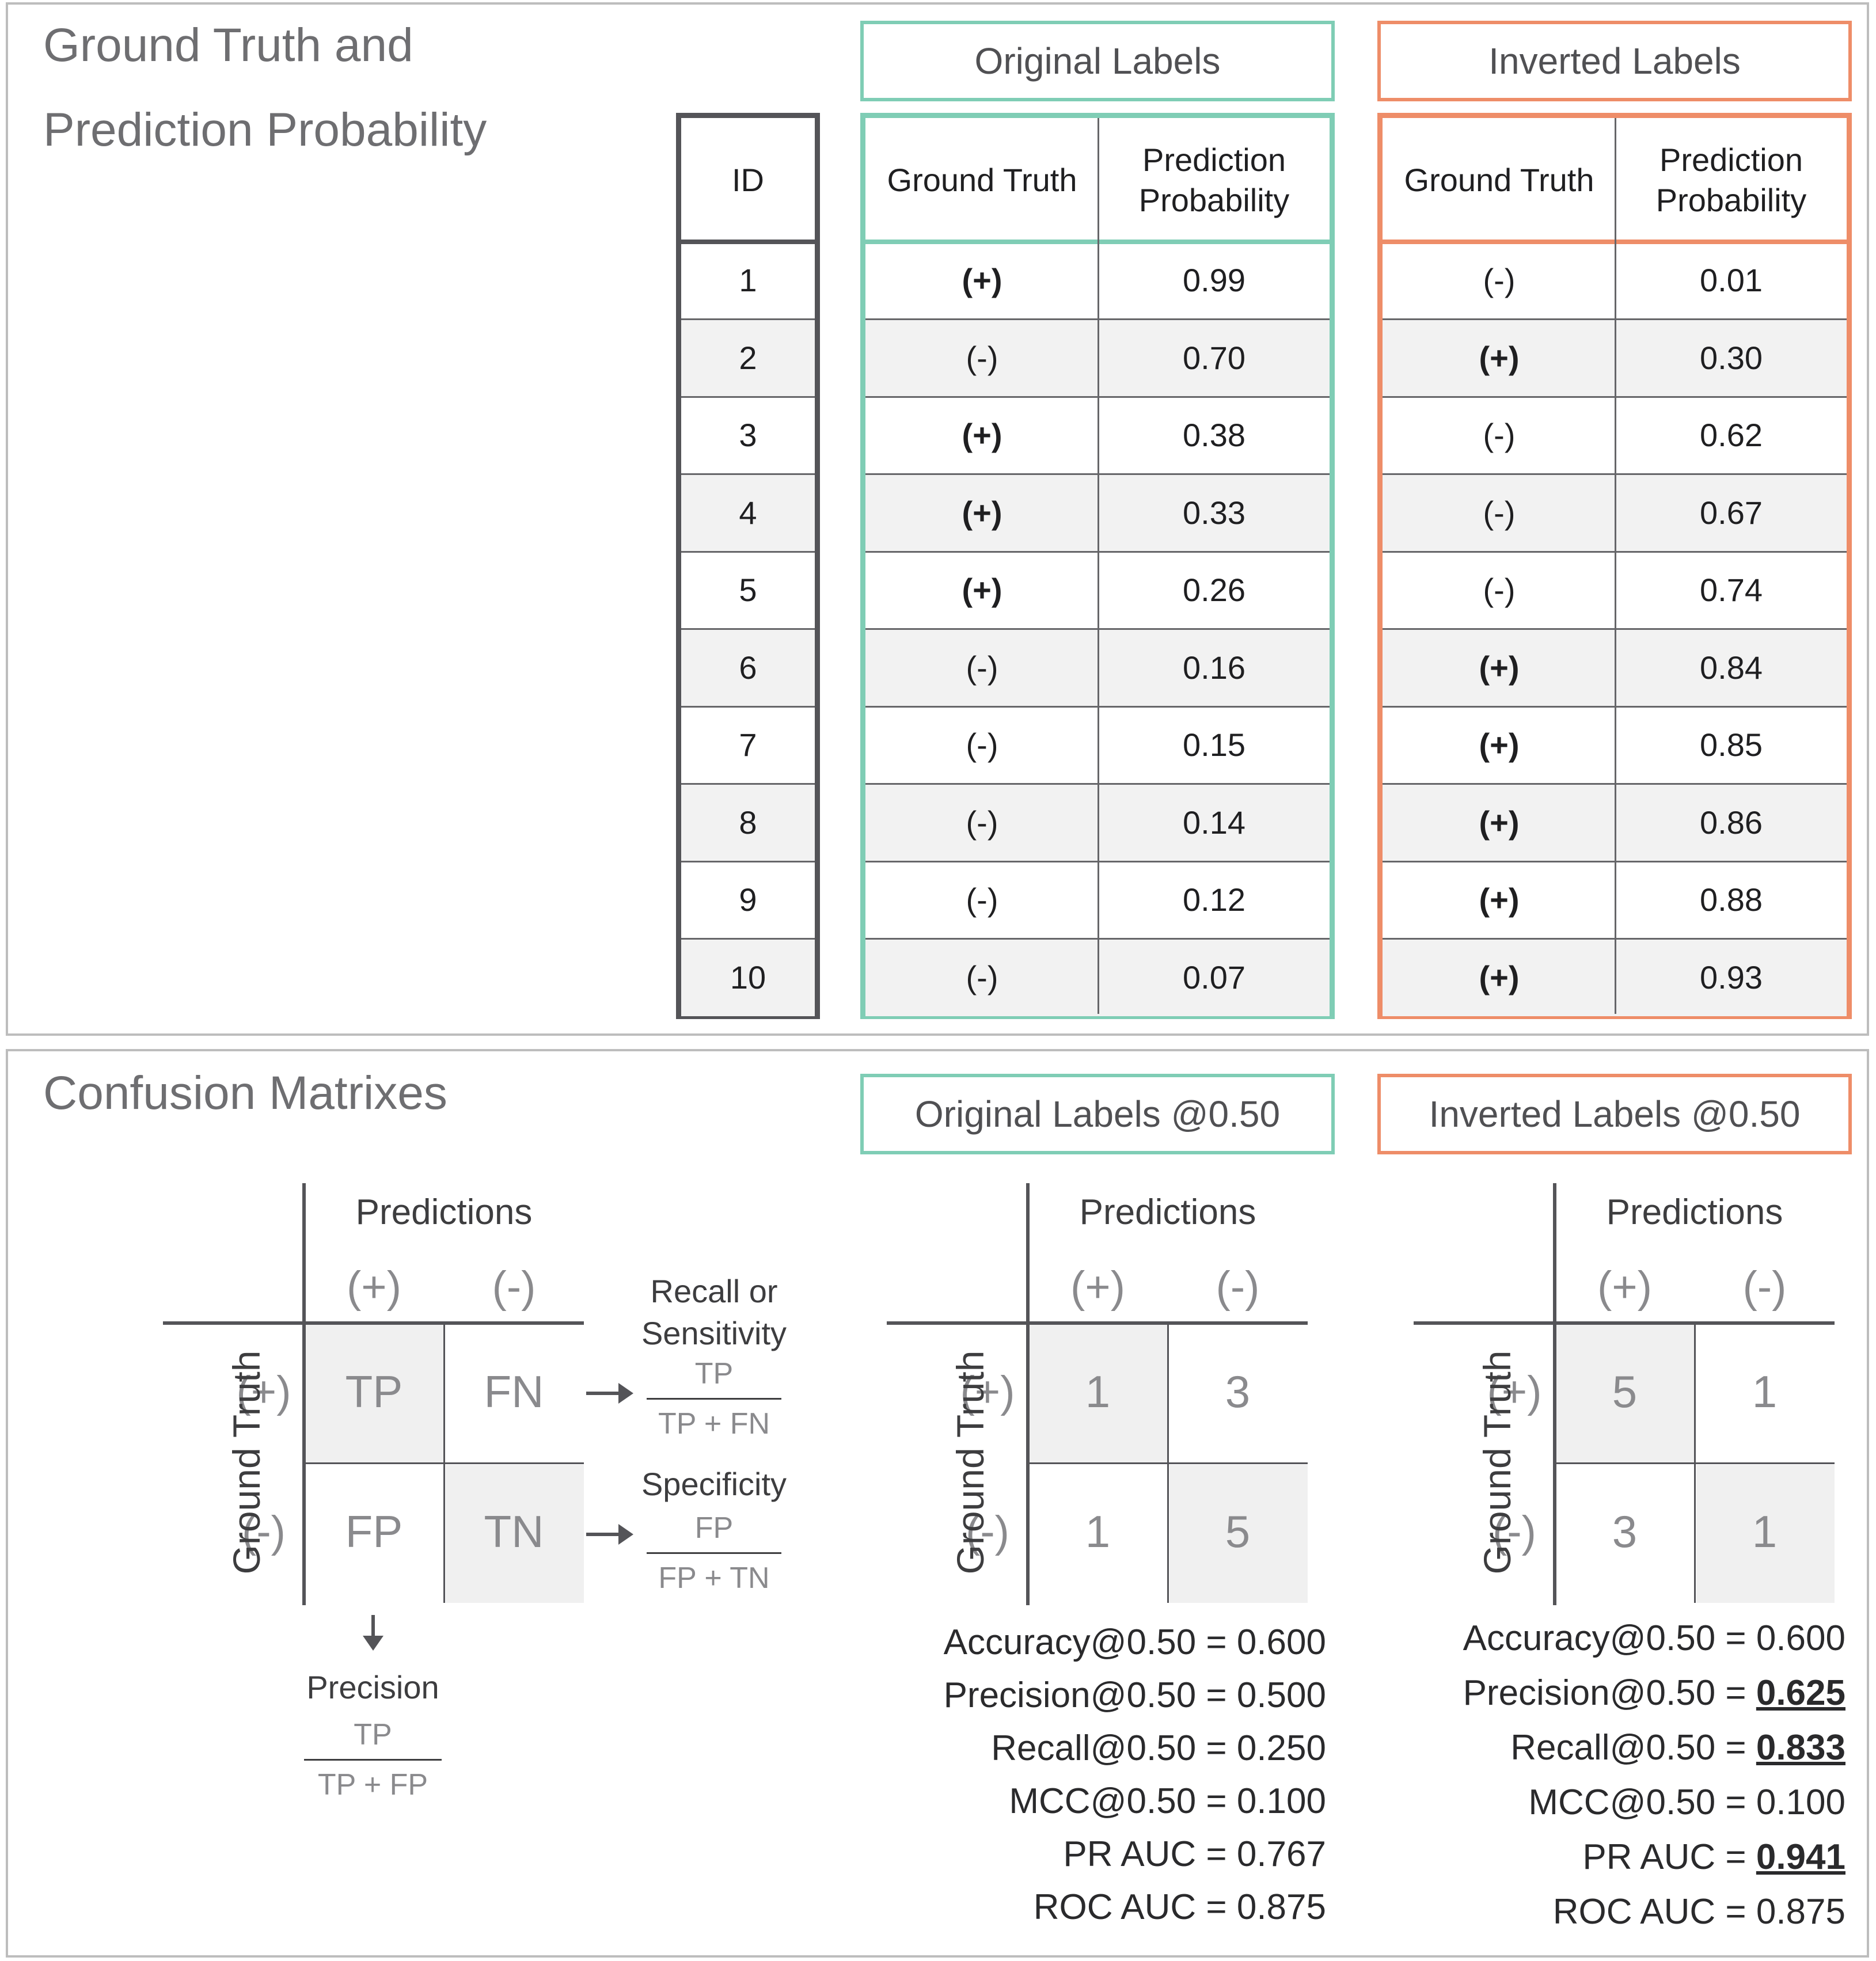  I want to click on metric-row: PR AUC = 0.767, so click(1194, 1854).